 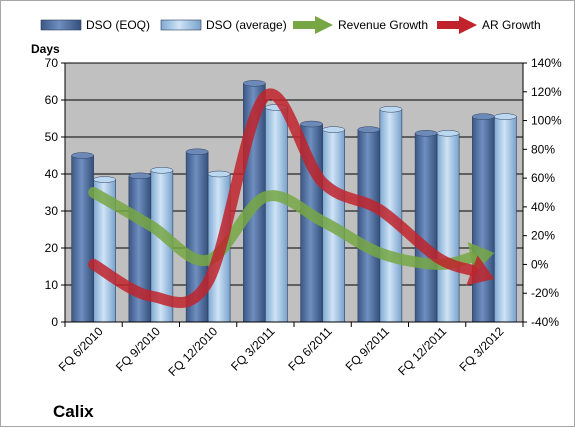 What do you see at coordinates (81, 349) in the screenshot?
I see `x-tick-label: FQ 6/2010` at bounding box center [81, 349].